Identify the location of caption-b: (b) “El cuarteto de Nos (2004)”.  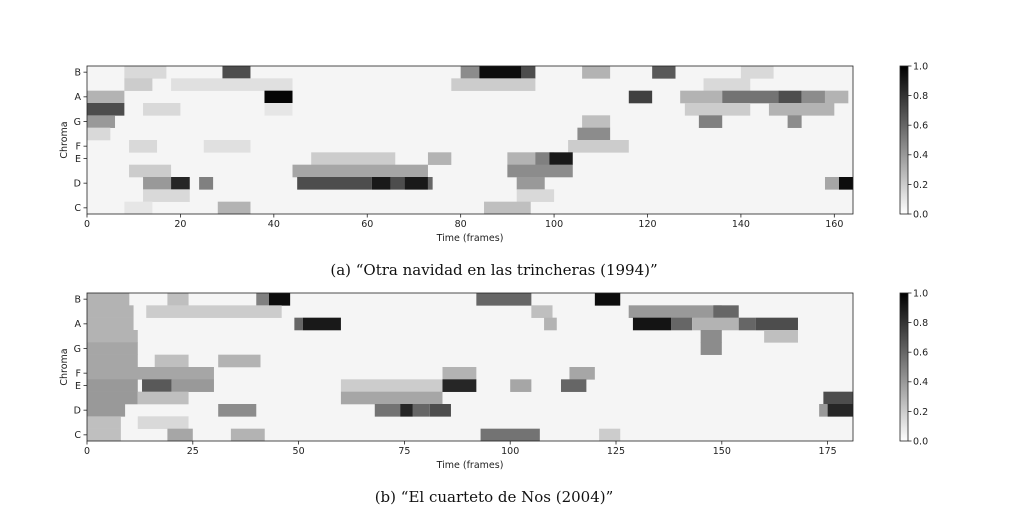
(494, 497).